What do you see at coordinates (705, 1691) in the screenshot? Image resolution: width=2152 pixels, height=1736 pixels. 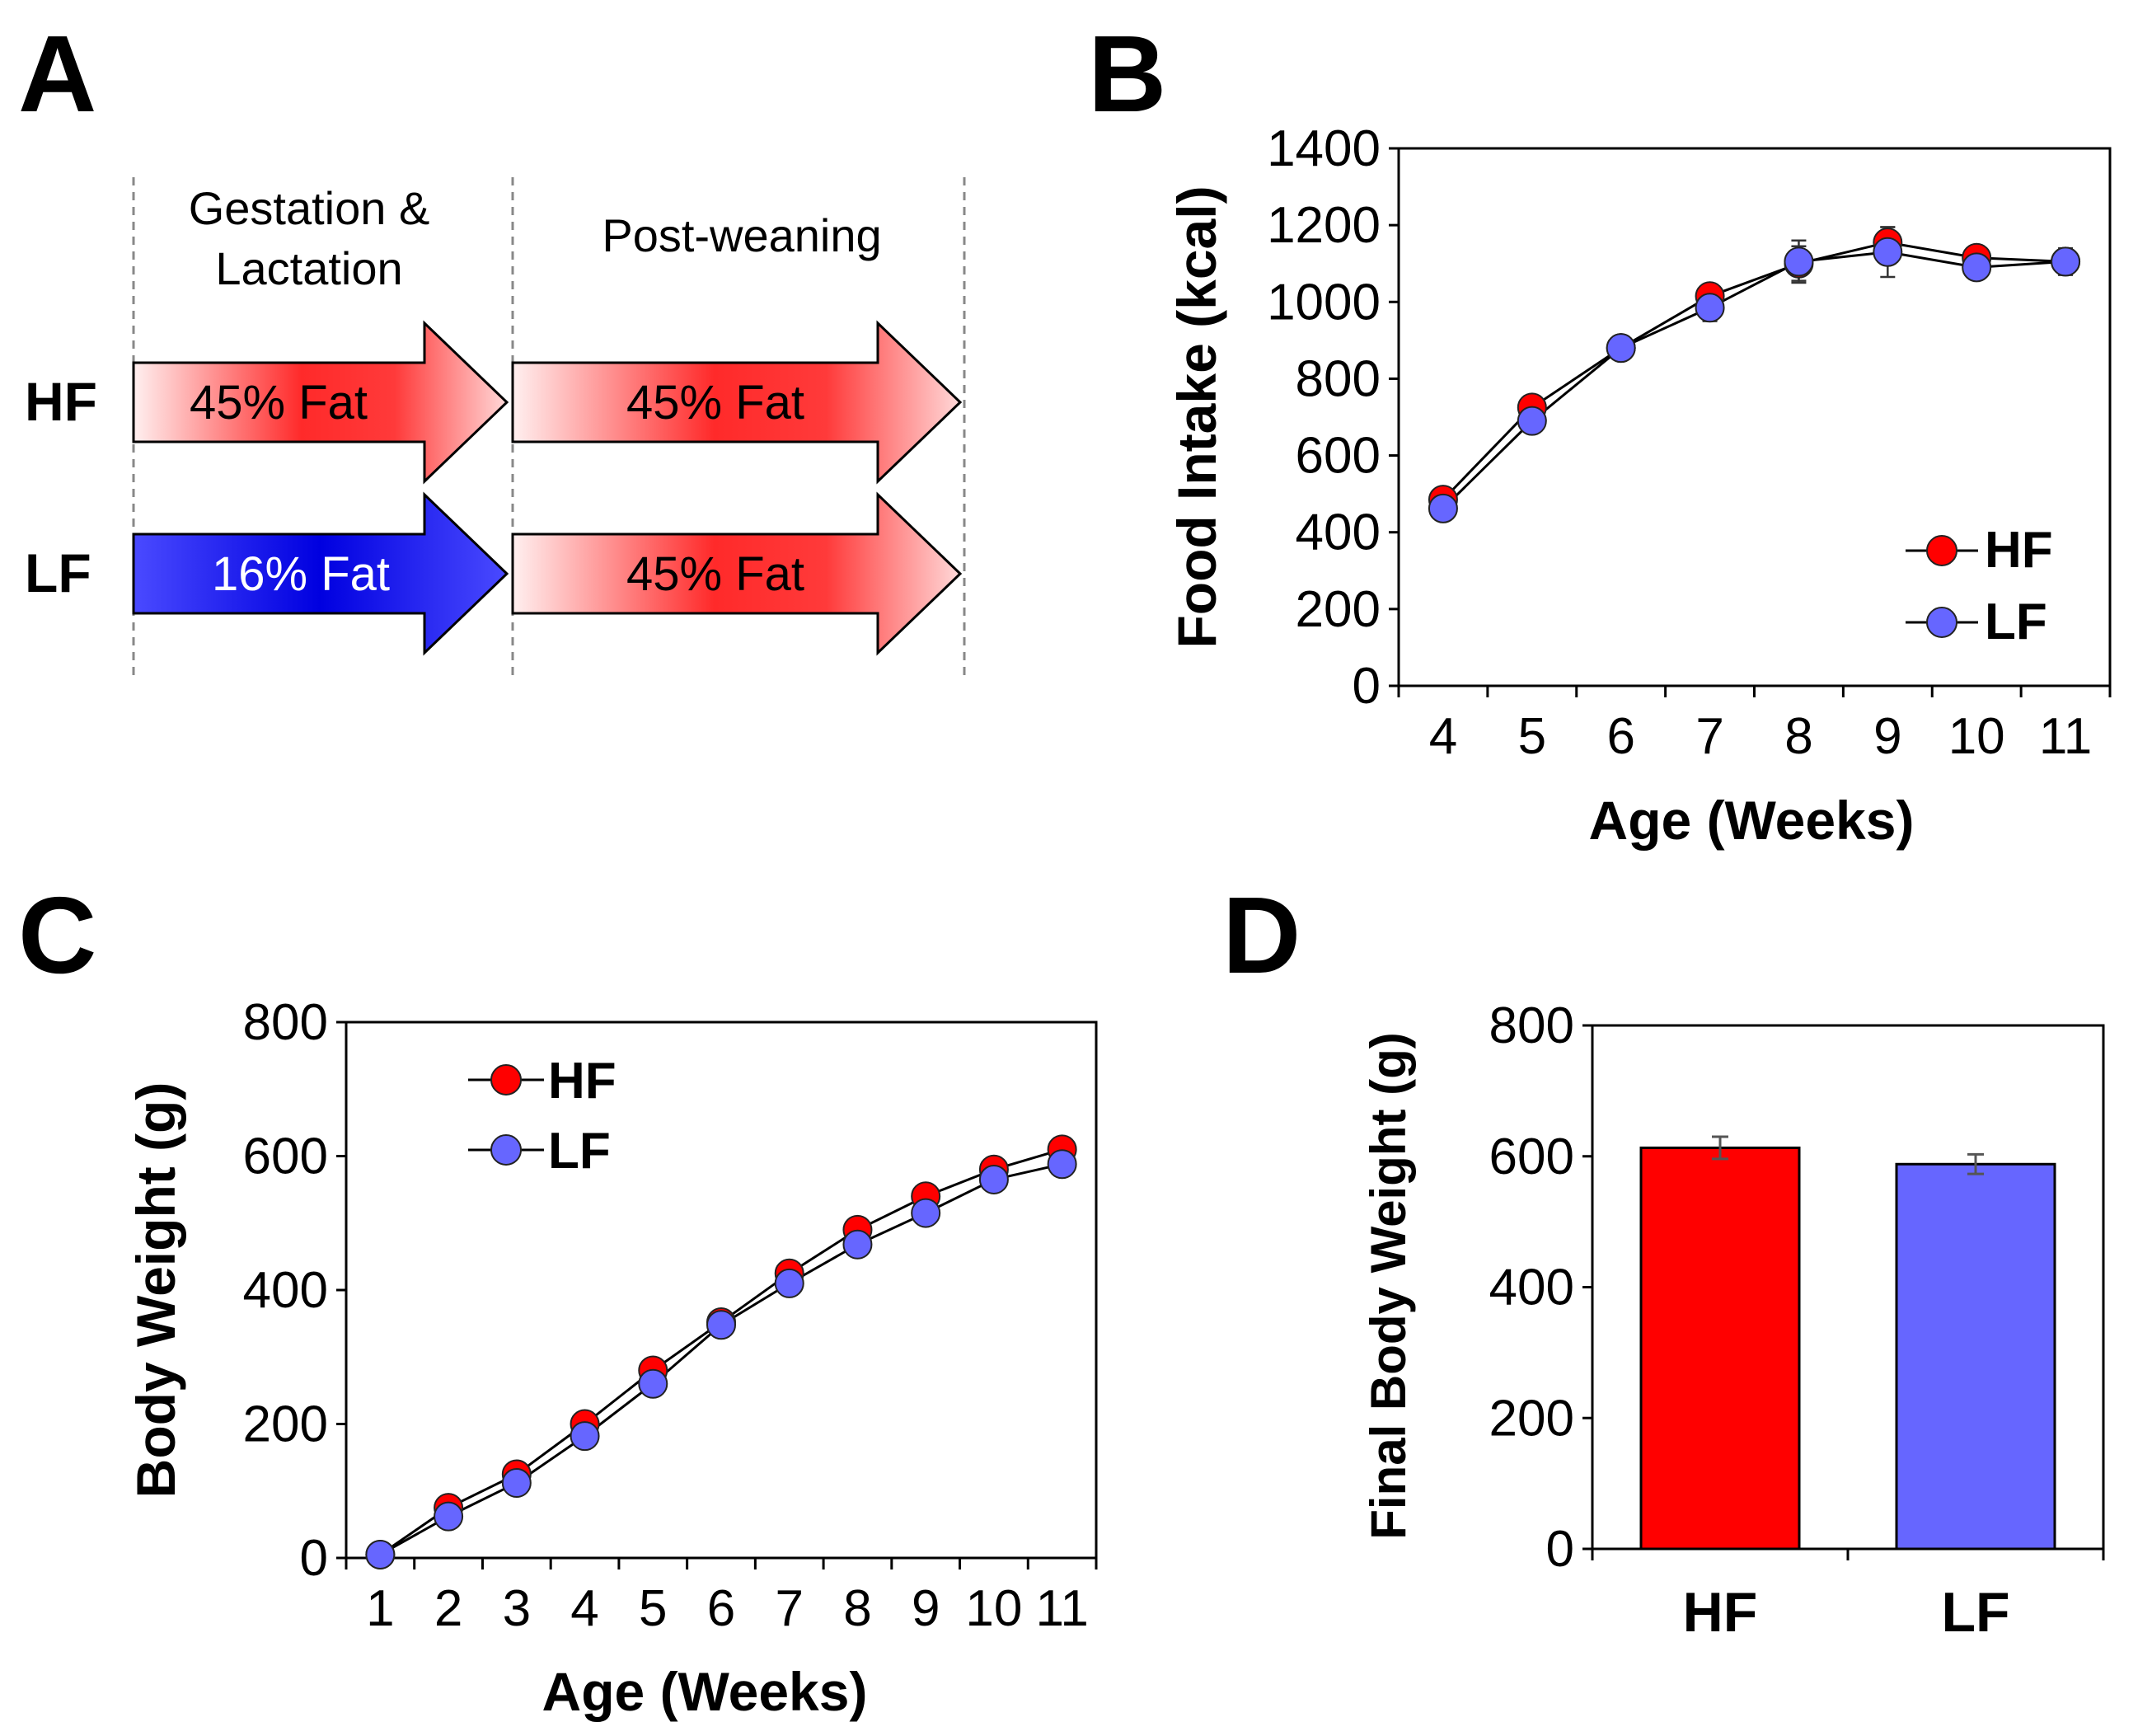 I see `x-axis-title-c: Age (Weeks)` at bounding box center [705, 1691].